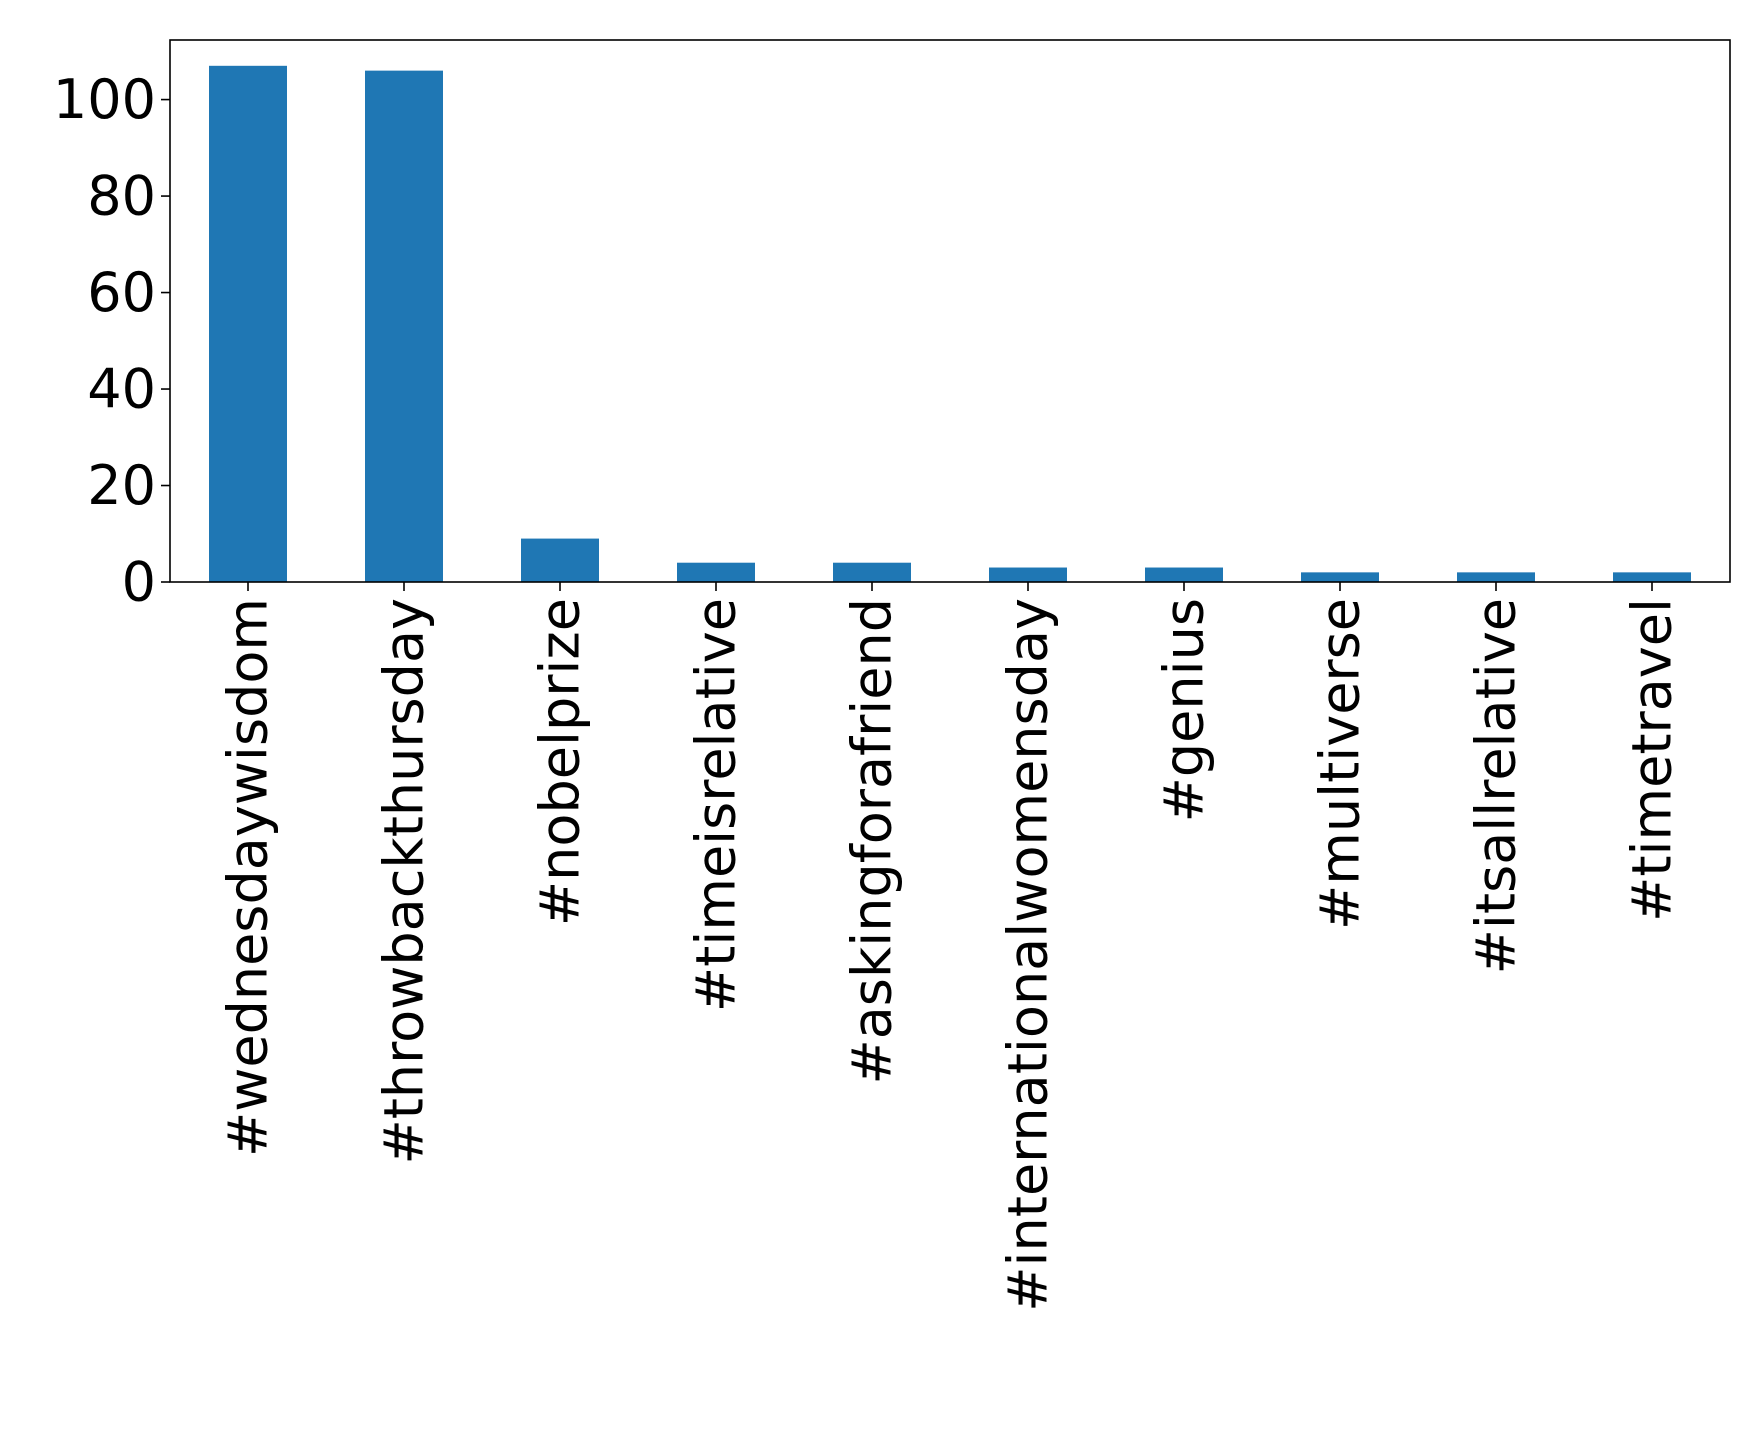  Describe the element at coordinates (139, 582) in the screenshot. I see `y-tick-label: 0` at that location.